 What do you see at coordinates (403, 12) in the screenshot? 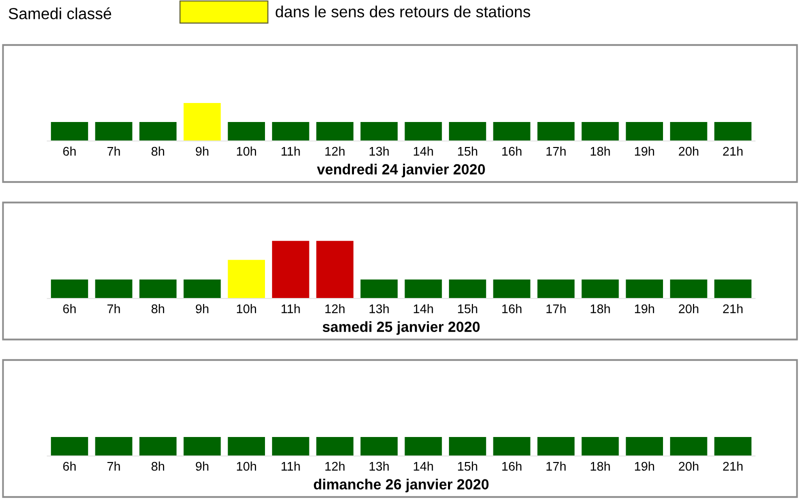
I see `text: dans le sens des retours de stations` at bounding box center [403, 12].